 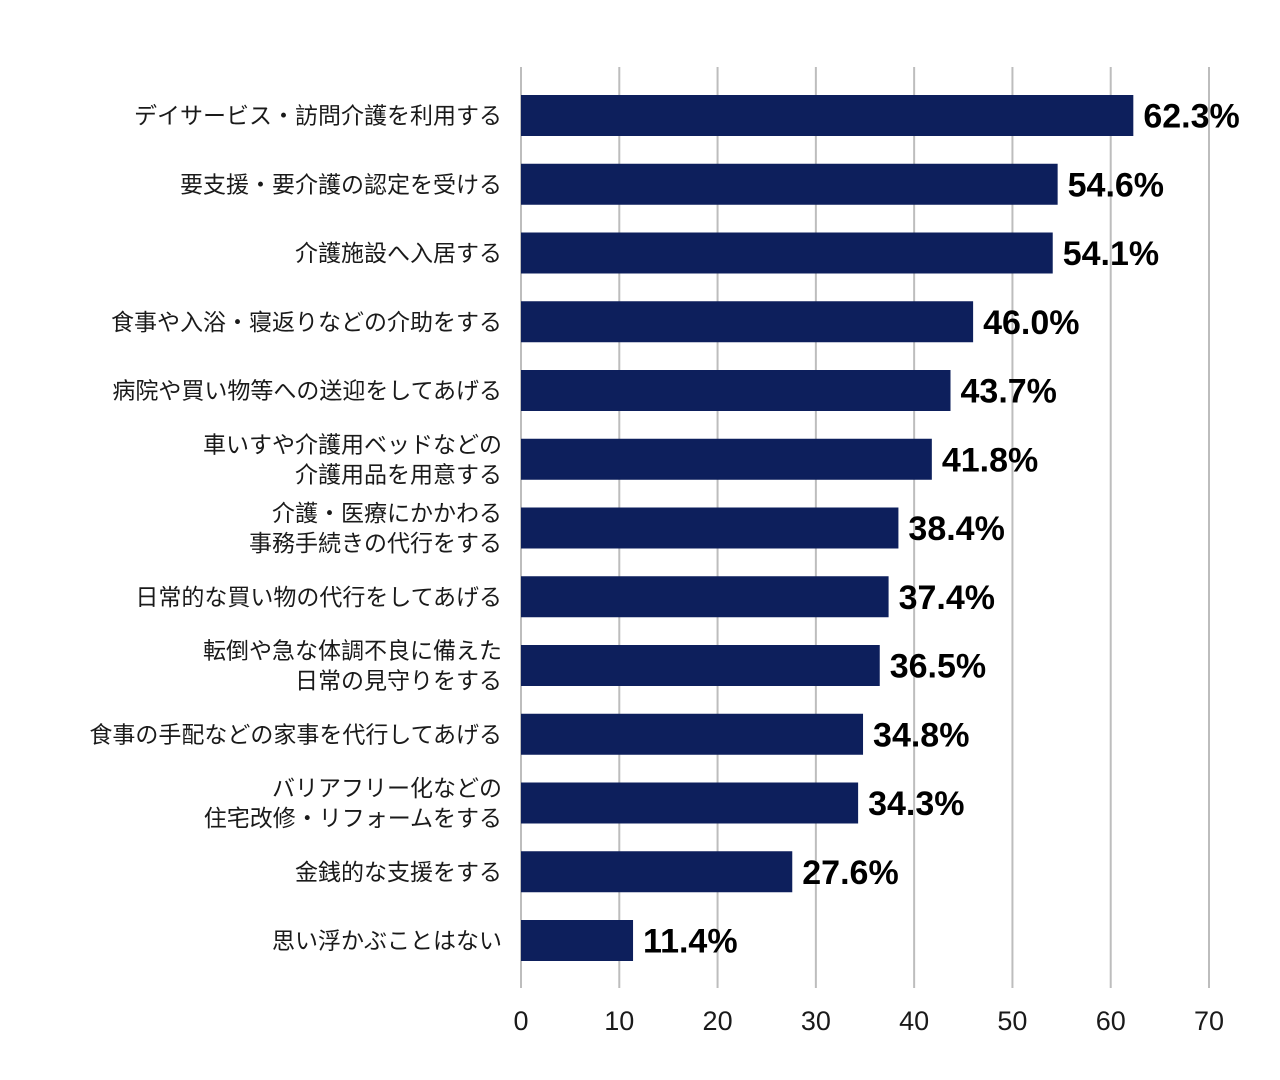 I want to click on category-label-12: 思い浮かぶことはない, so click(x=387, y=942).